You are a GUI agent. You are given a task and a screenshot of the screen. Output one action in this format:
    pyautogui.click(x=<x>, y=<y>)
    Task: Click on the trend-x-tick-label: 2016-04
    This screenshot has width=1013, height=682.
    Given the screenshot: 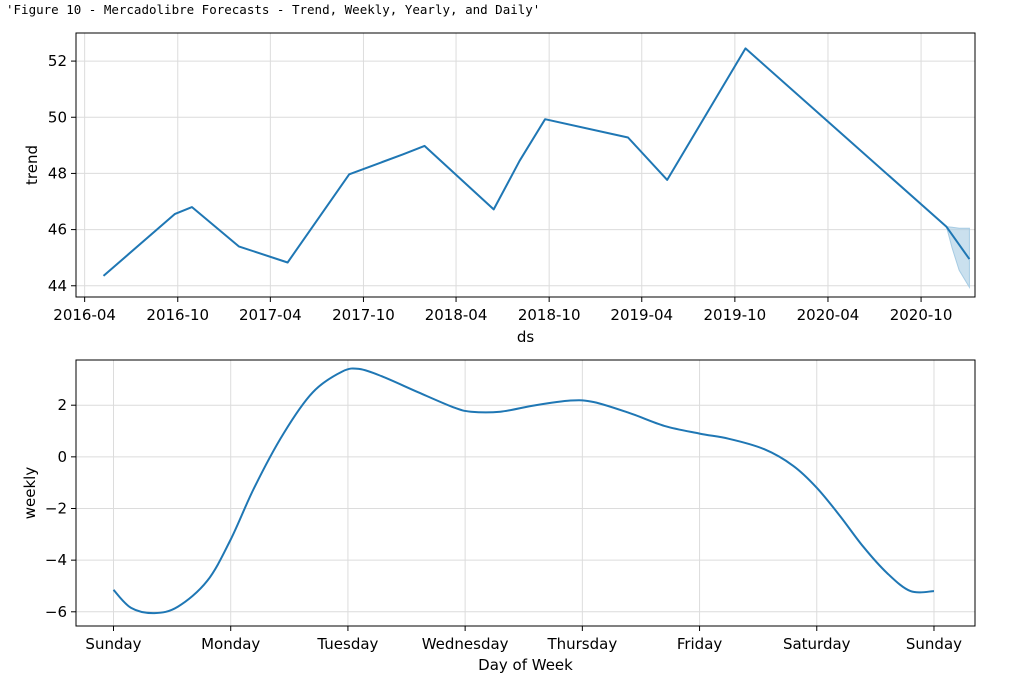 What is the action you would take?
    pyautogui.click(x=84, y=315)
    